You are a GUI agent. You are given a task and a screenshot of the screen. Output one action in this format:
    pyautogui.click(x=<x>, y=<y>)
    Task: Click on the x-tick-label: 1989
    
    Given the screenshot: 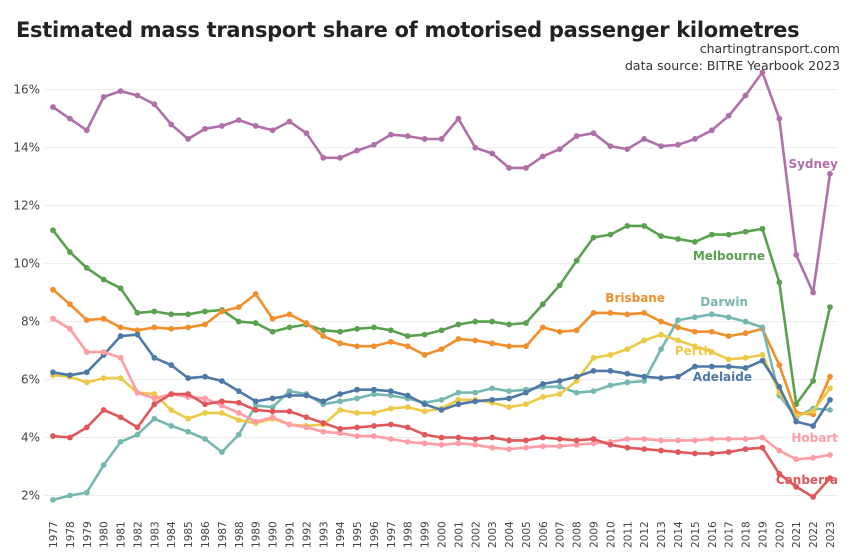 What is the action you would take?
    pyautogui.click(x=257, y=534)
    